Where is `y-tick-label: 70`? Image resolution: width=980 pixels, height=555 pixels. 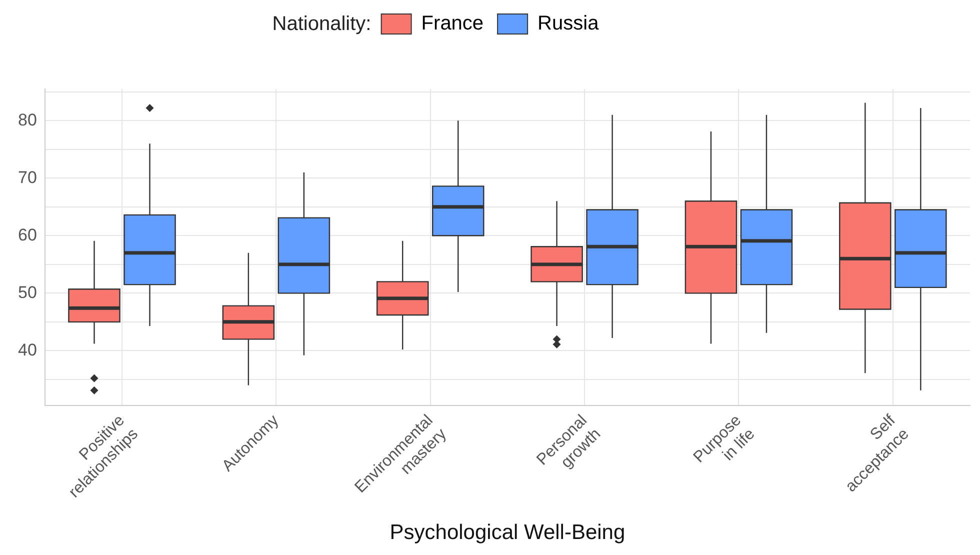
y-tick-label: 70 is located at coordinates (27, 177).